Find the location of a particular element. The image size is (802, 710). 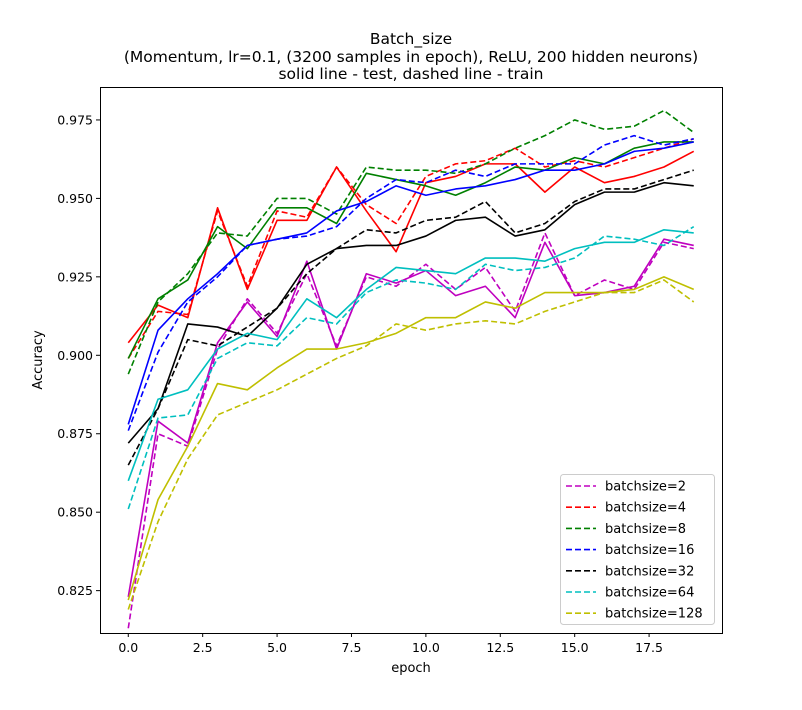

x-tick-label: 15.0 is located at coordinates (575, 647).